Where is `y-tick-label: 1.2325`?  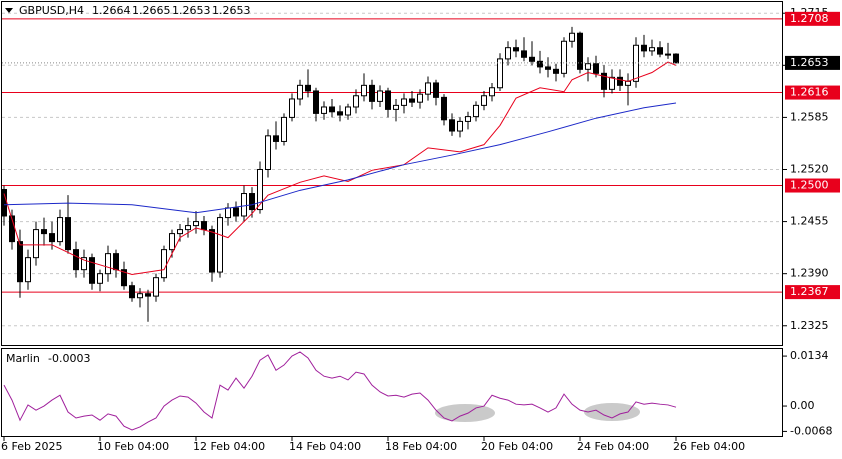
y-tick-label: 1.2325 is located at coordinates (809, 325).